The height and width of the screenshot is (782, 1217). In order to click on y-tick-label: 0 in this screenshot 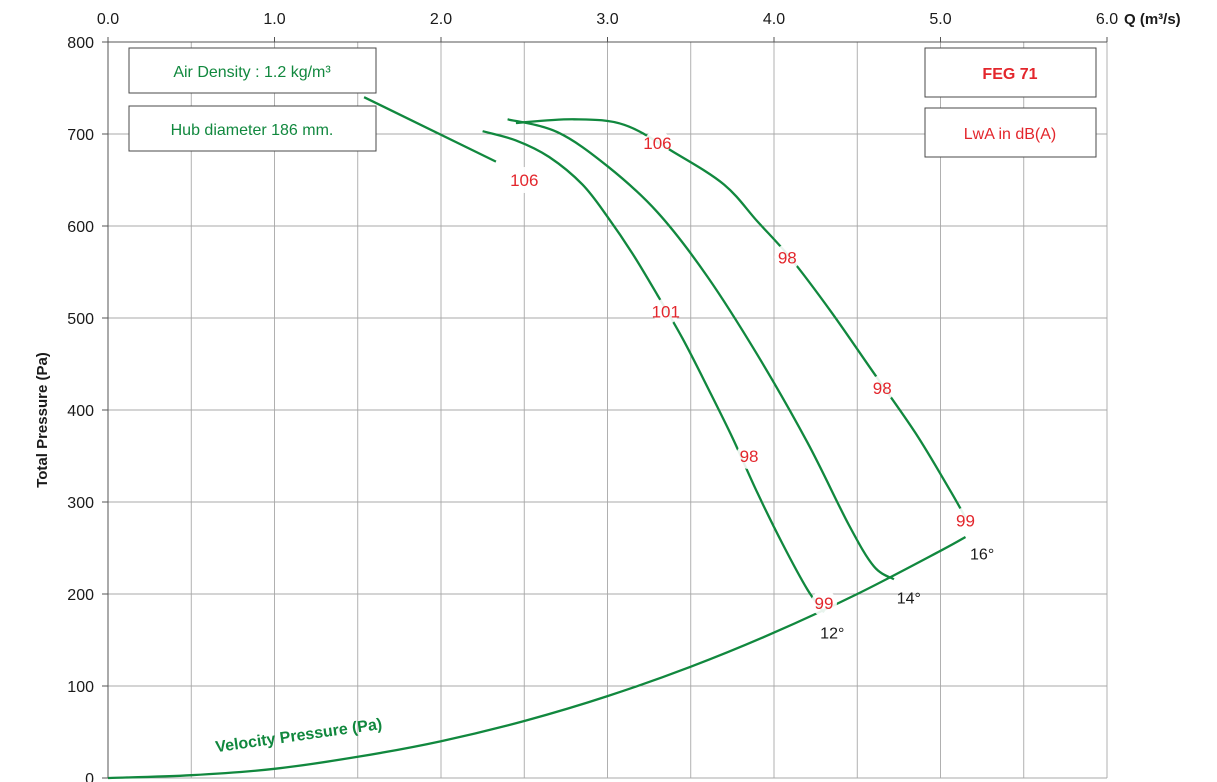, I will do `click(89, 776)`.